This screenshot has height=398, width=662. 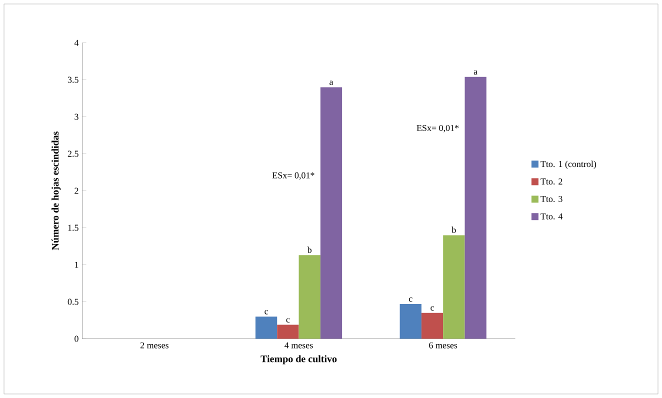 What do you see at coordinates (56, 191) in the screenshot?
I see `y-axis-title: Número de hojas escindidas` at bounding box center [56, 191].